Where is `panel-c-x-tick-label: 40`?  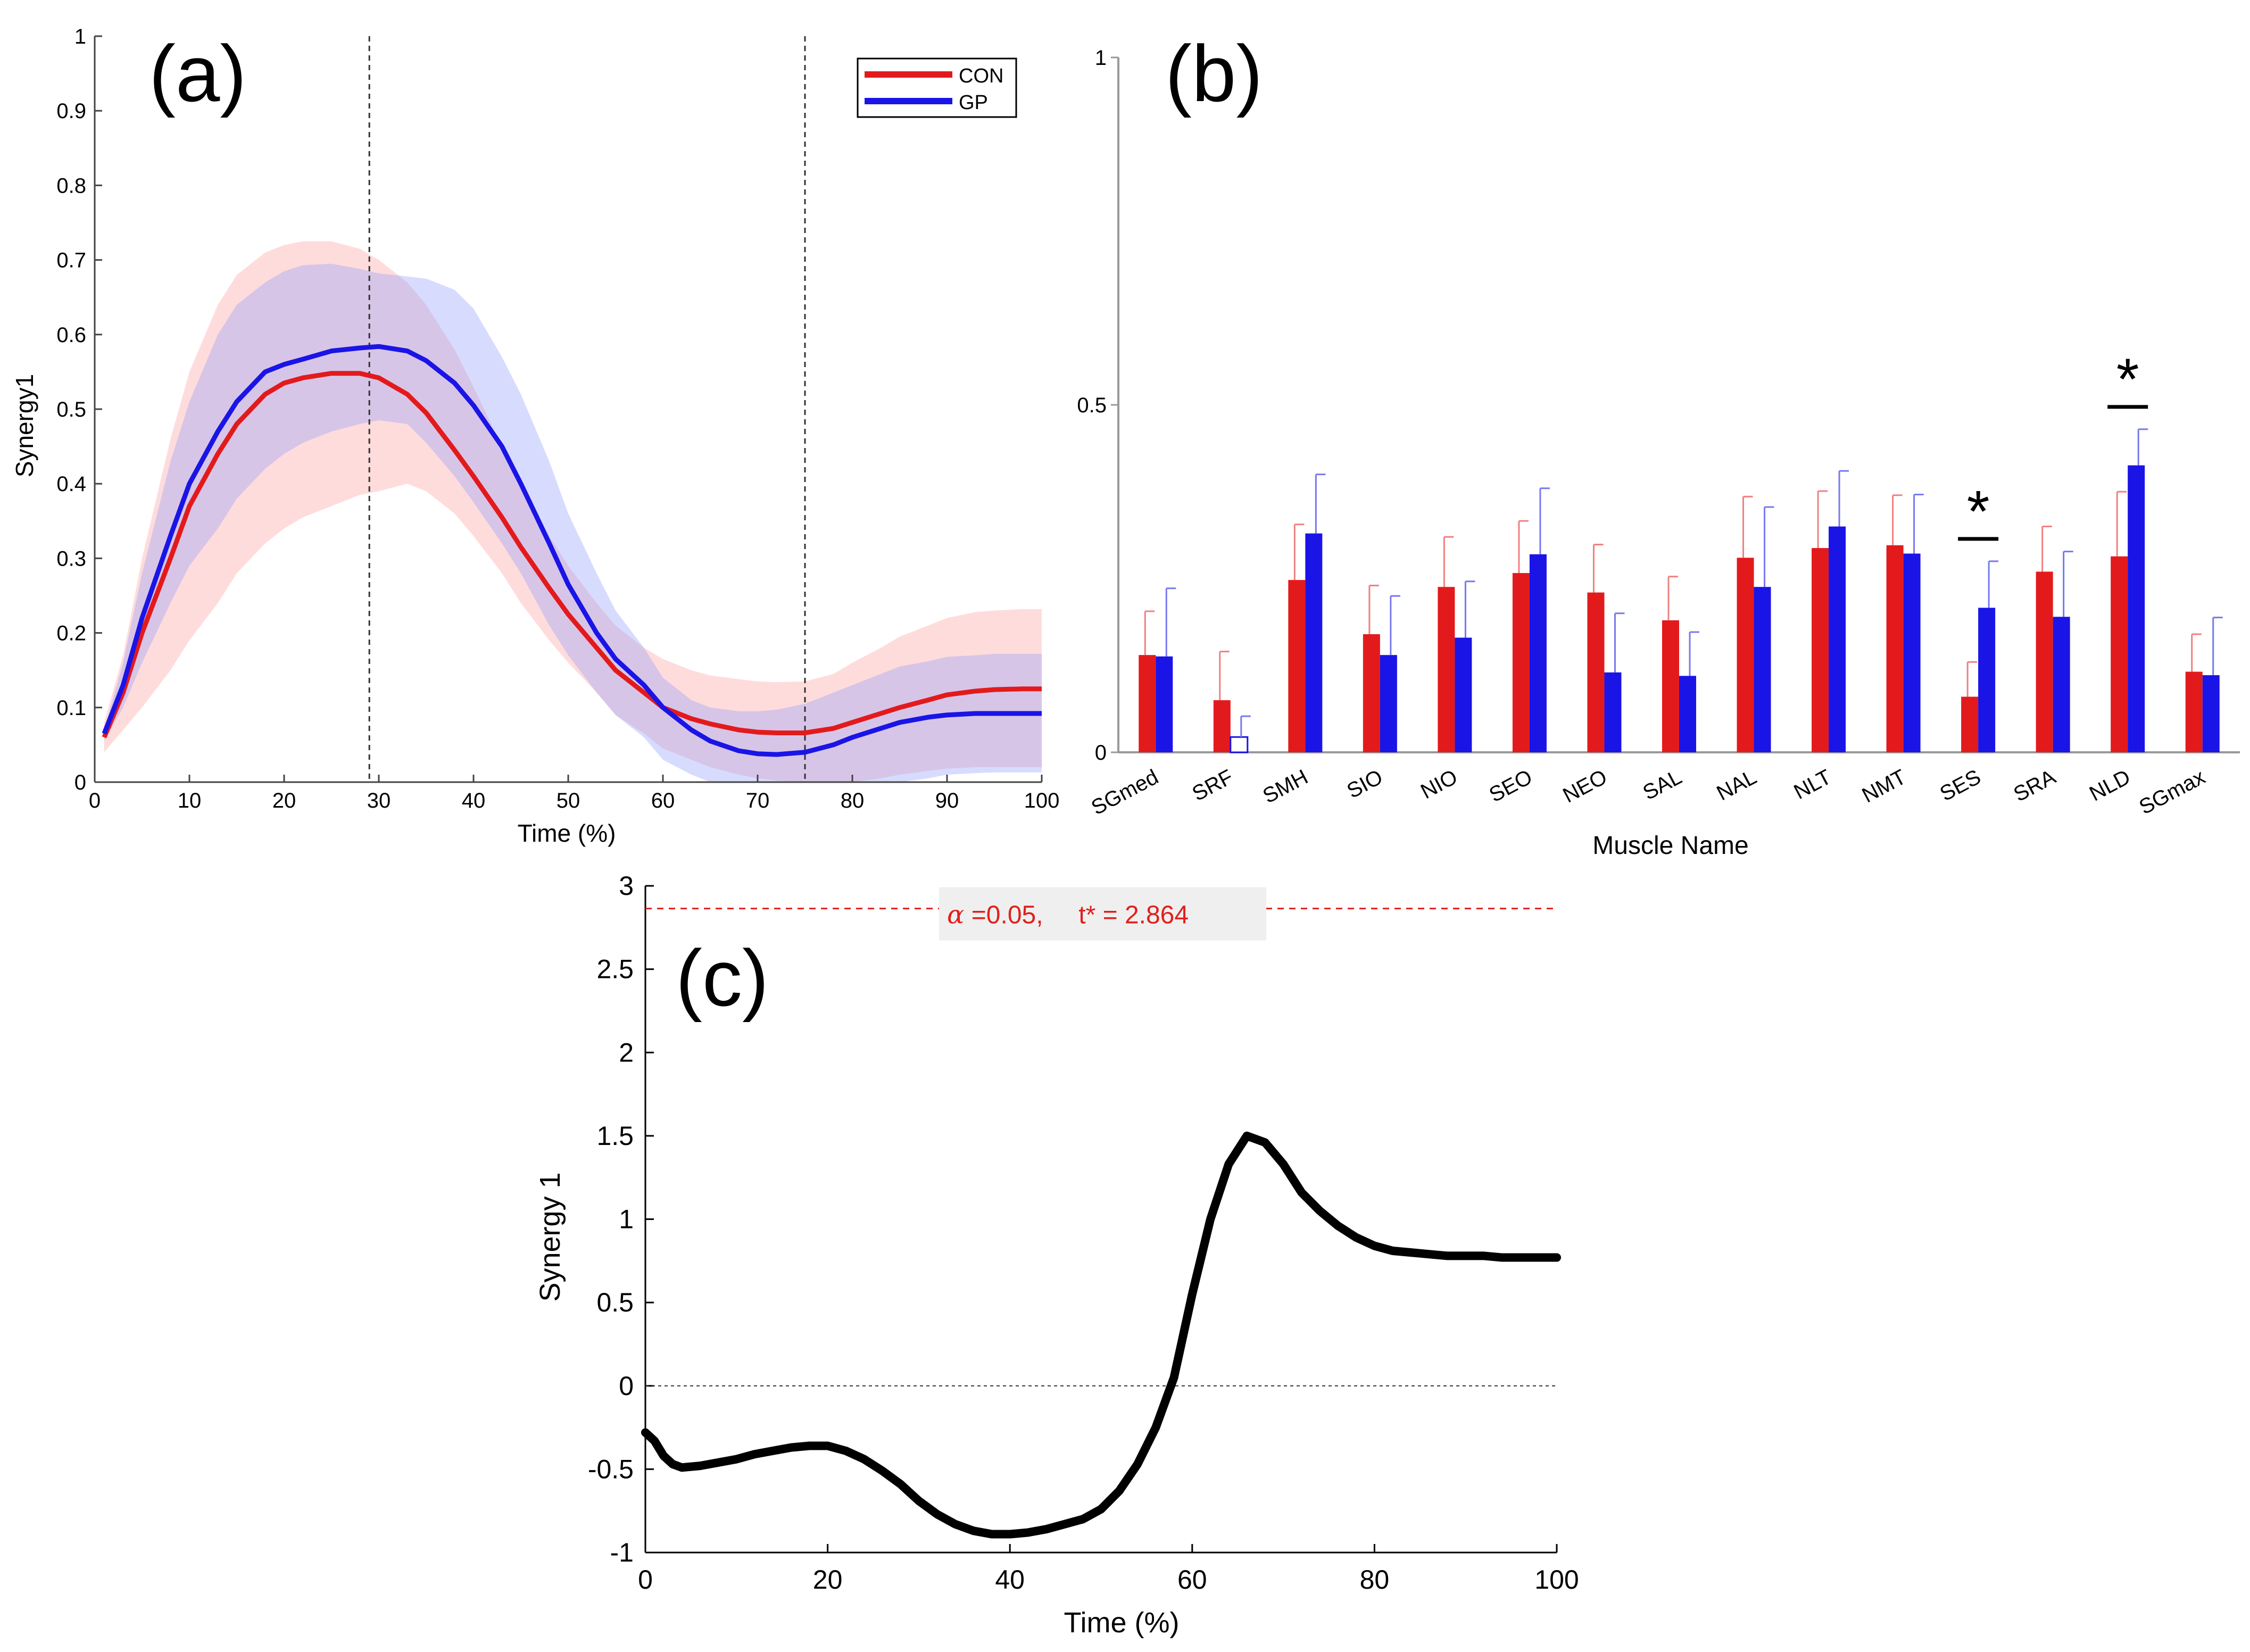 panel-c-x-tick-label: 40 is located at coordinates (1010, 1580).